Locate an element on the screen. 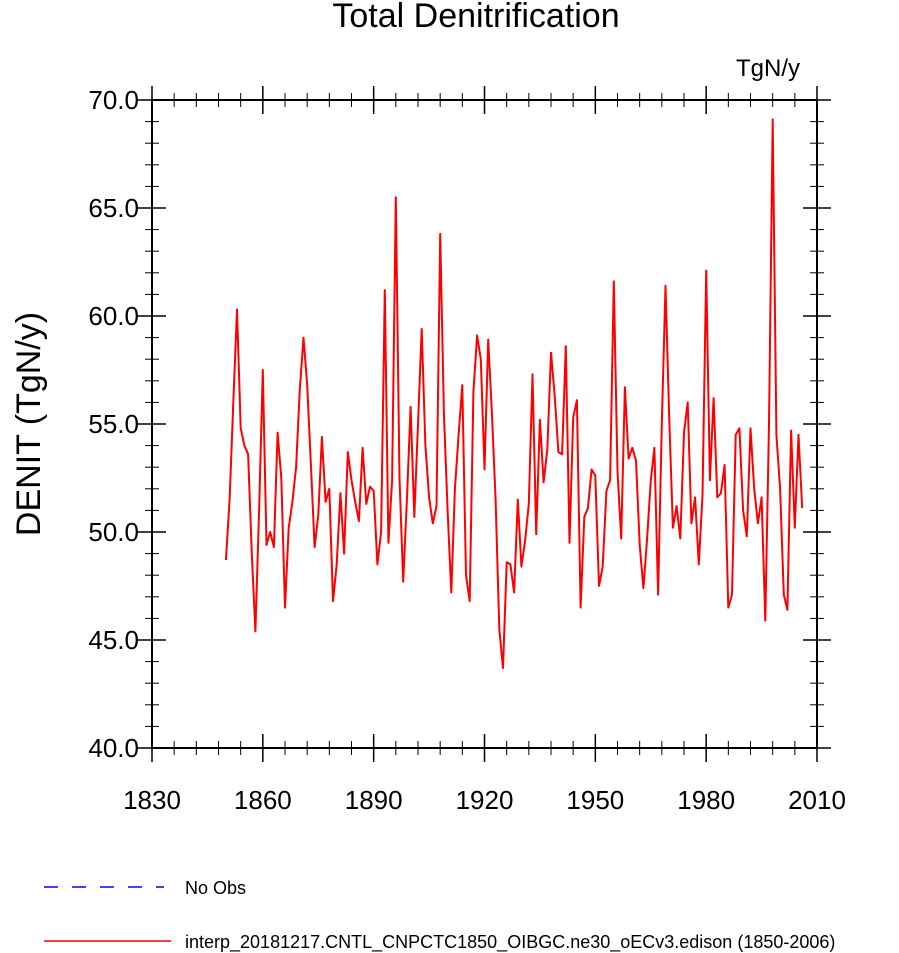  chart-title: Total Denitrification is located at coordinates (475, 17).